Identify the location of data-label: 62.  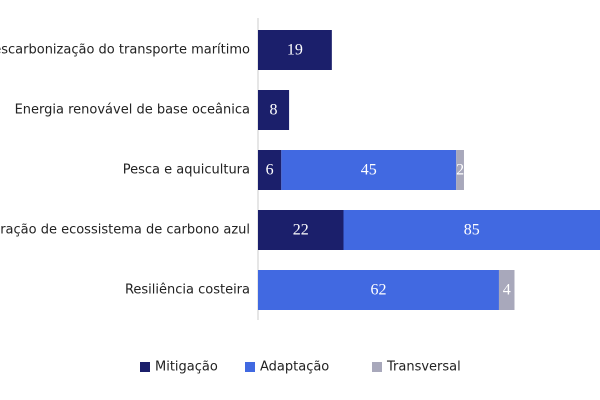
(378, 290).